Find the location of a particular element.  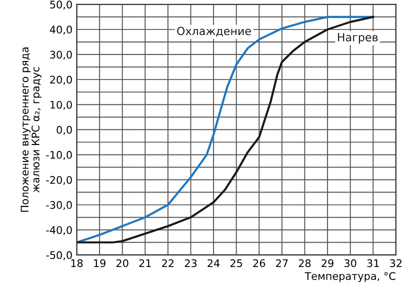

x-tick-label: 26 is located at coordinates (259, 263).